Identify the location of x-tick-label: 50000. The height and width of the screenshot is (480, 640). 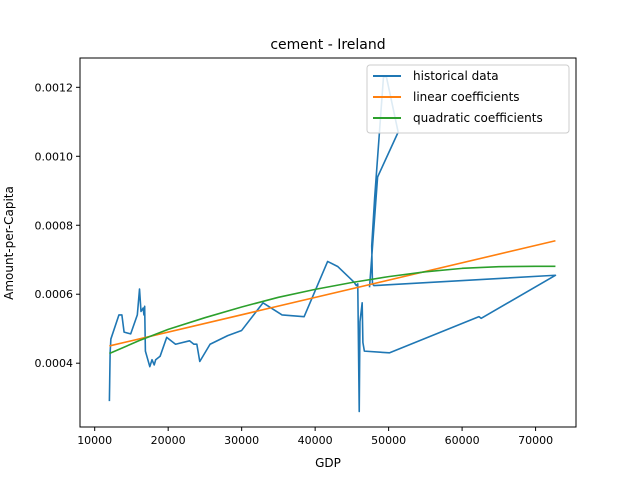
(388, 440).